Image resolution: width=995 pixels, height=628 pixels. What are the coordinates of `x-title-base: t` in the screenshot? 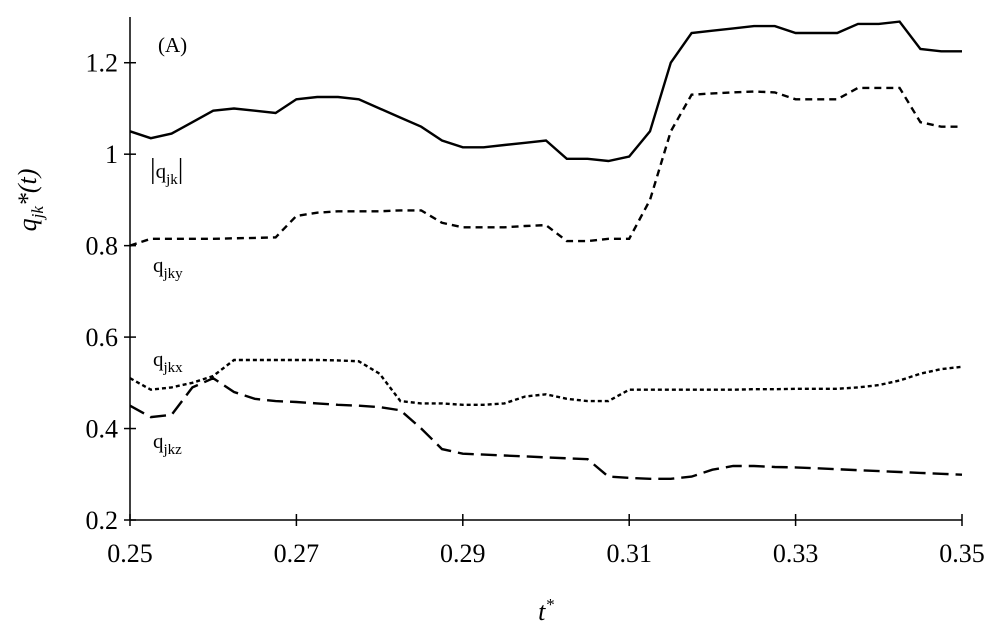 It's located at (542, 611).